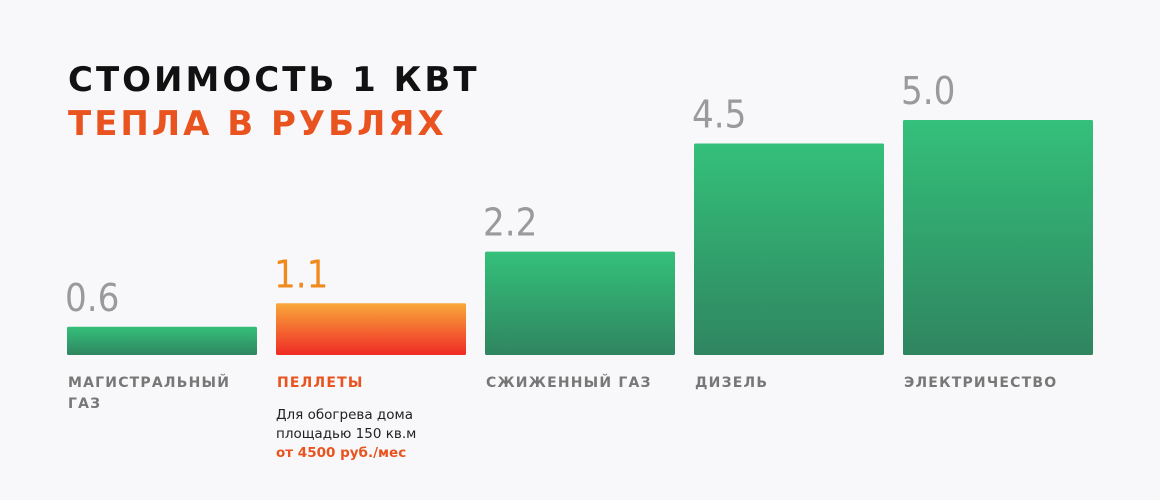  What do you see at coordinates (510, 223) in the screenshot?
I see `bar-value-label-2: 2.2` at bounding box center [510, 223].